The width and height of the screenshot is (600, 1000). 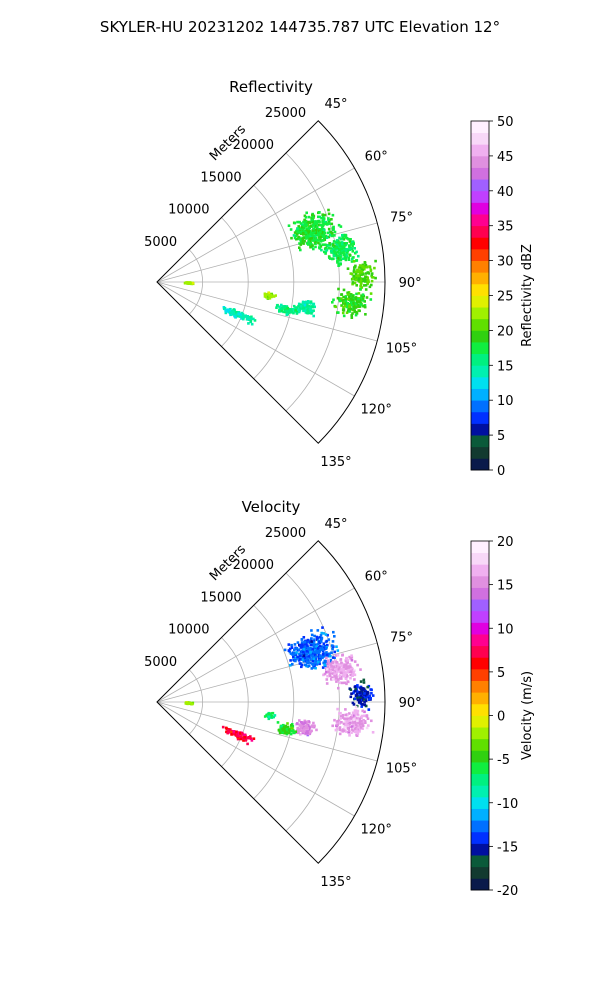 I want to click on velocity-colorbar: -20 -15 -10 -5 0 5 10 15 20 Velocity (m/s), so click(x=502, y=717).